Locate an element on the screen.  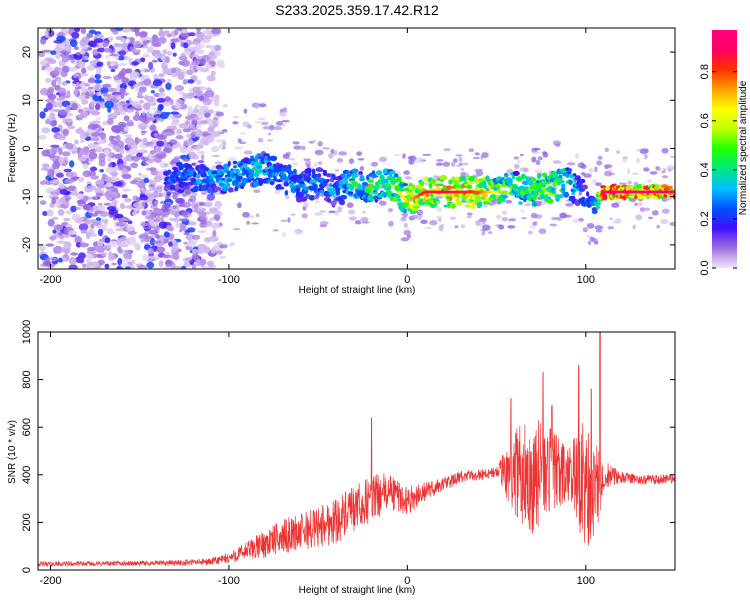
x-tick-label: -200 is located at coordinates (50, 581).